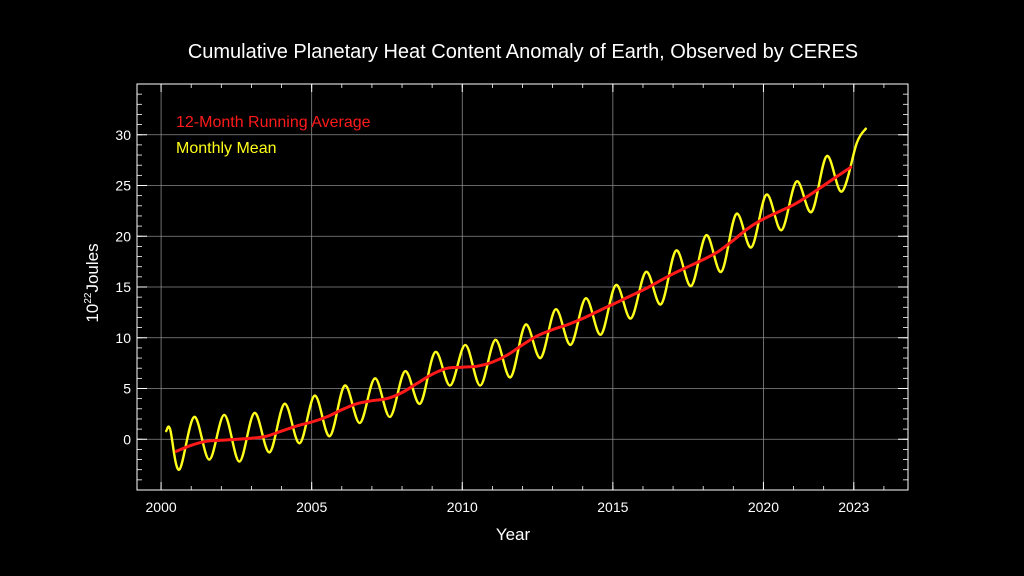 The width and height of the screenshot is (1024, 576). I want to click on y-axis-label: 1022Joules, so click(92, 282).